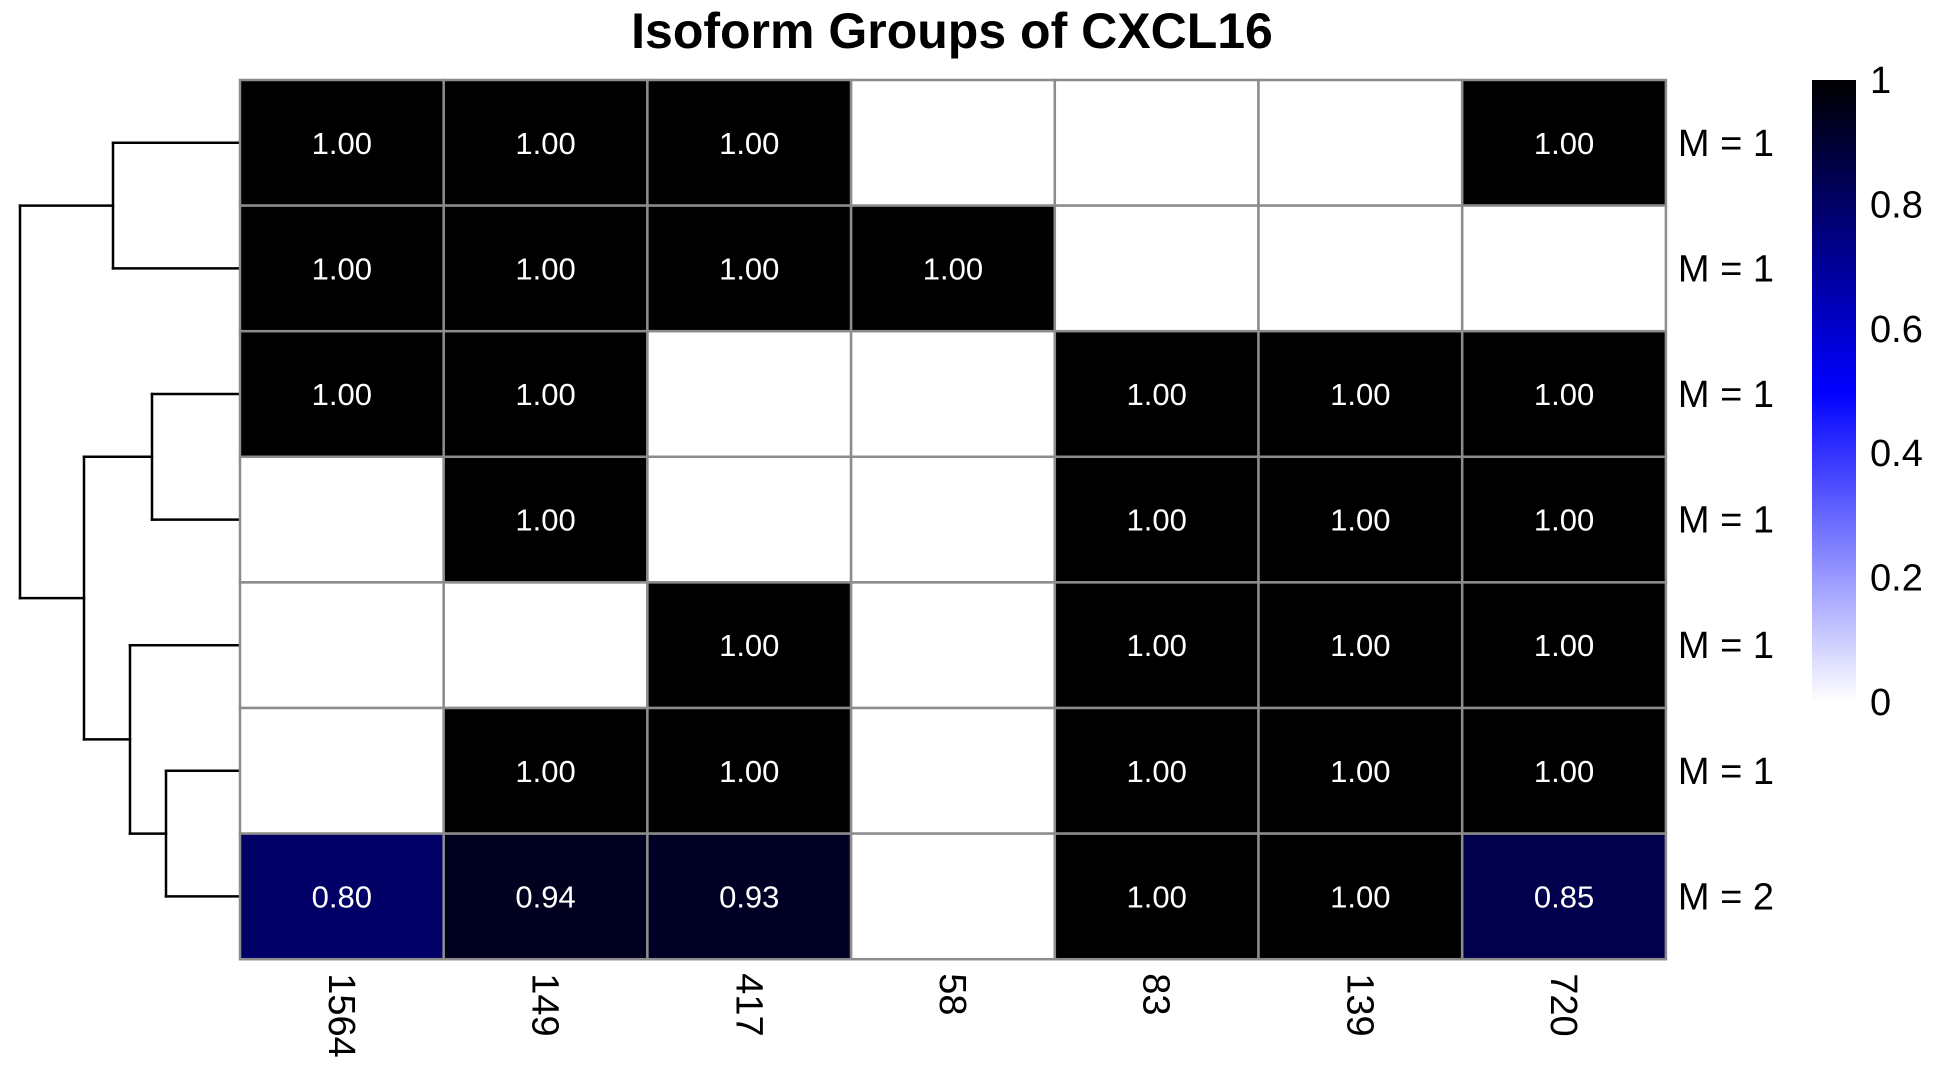 The image size is (1934, 1088). I want to click on color-legend: 1 0.8 0.6 0.4 0.2 0, so click(1867, 392).